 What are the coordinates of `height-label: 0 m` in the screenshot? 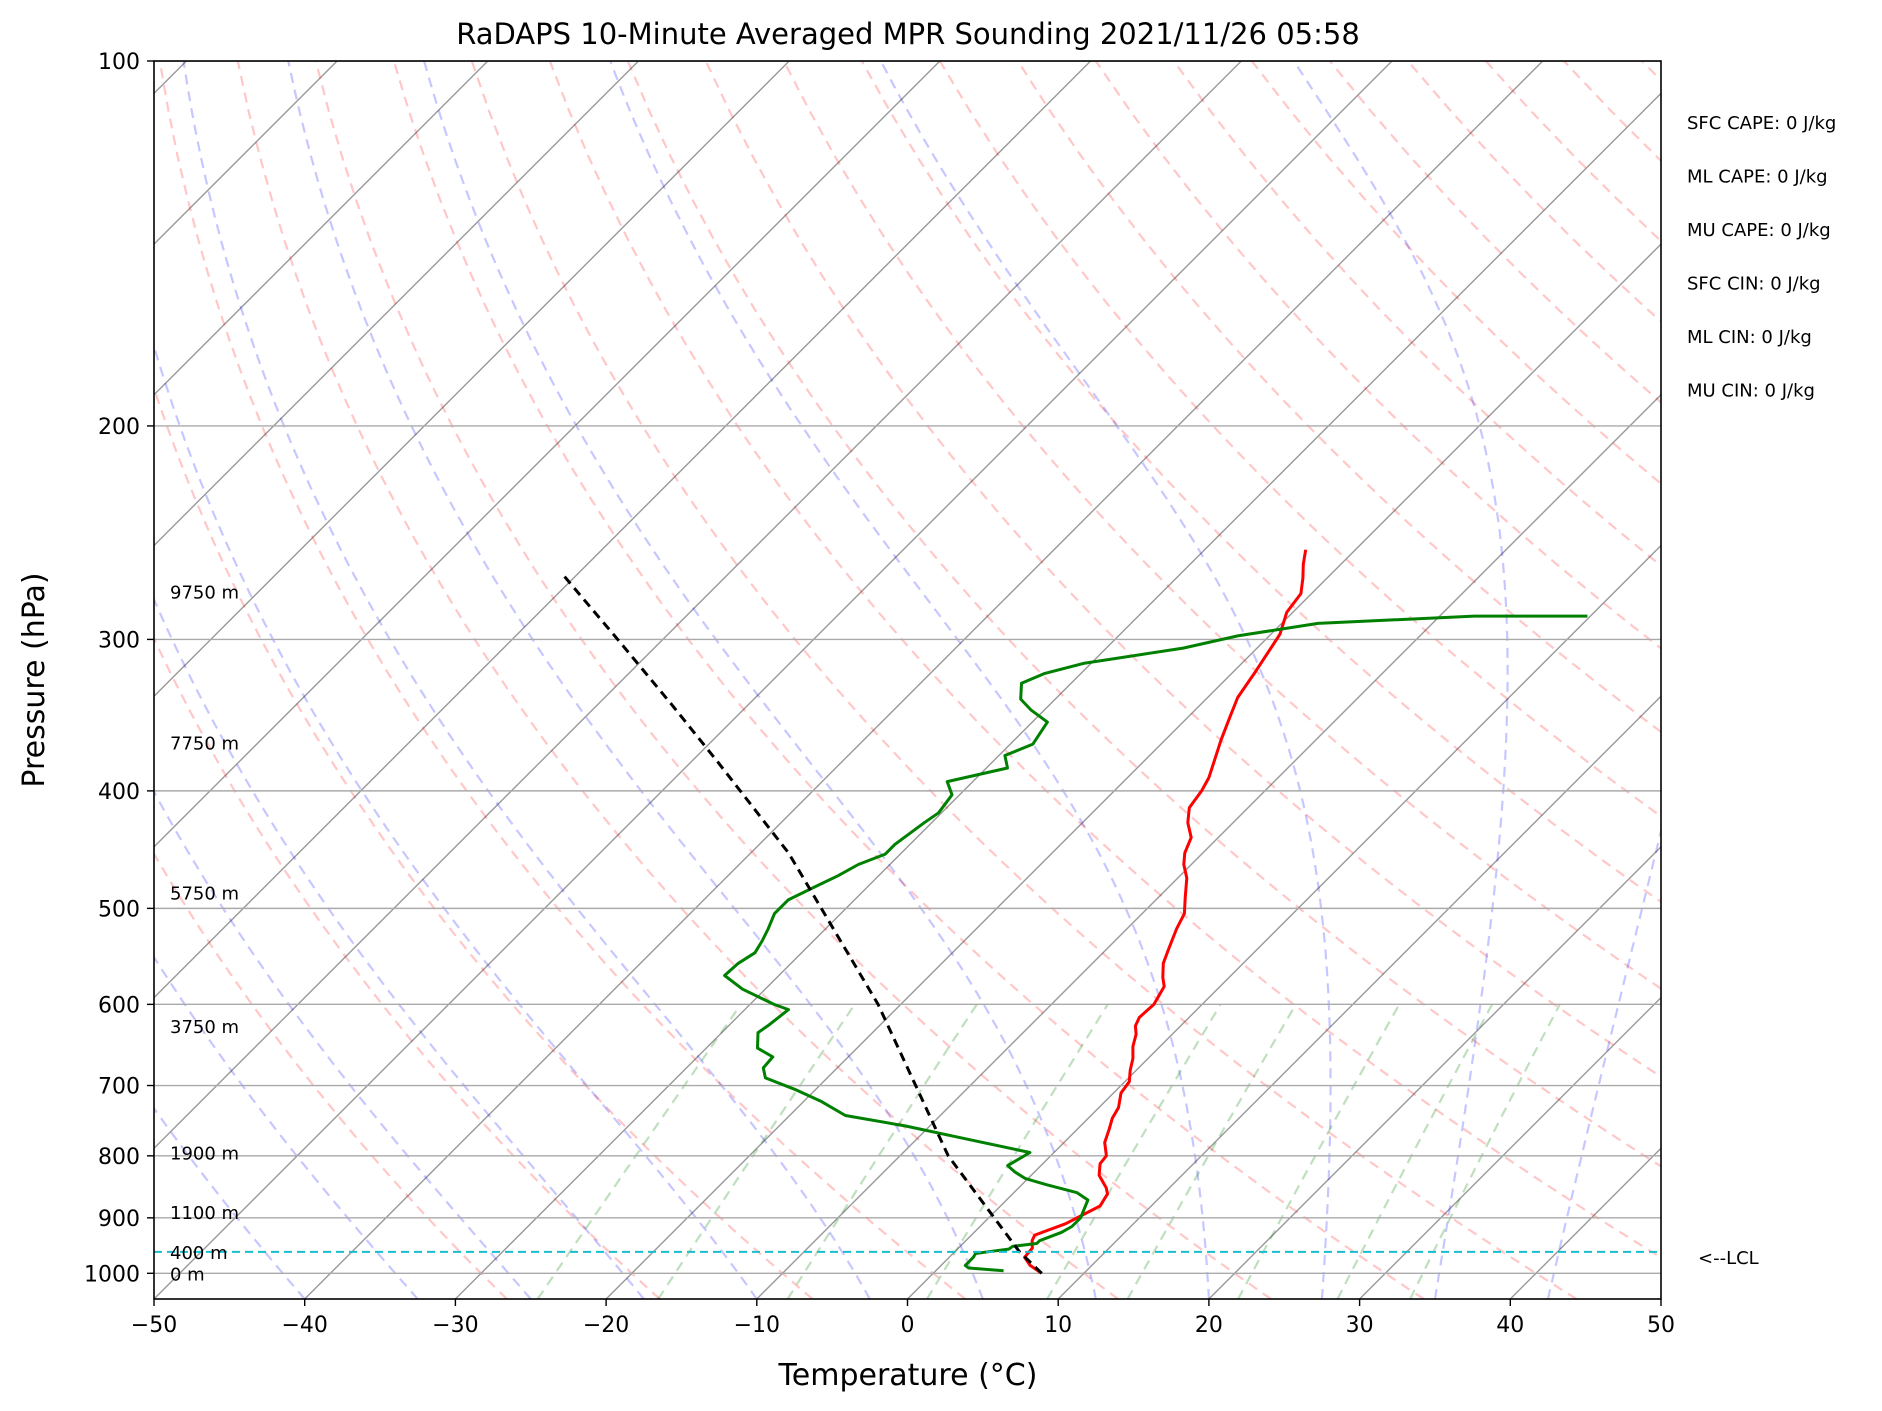 It's located at (187, 1274).